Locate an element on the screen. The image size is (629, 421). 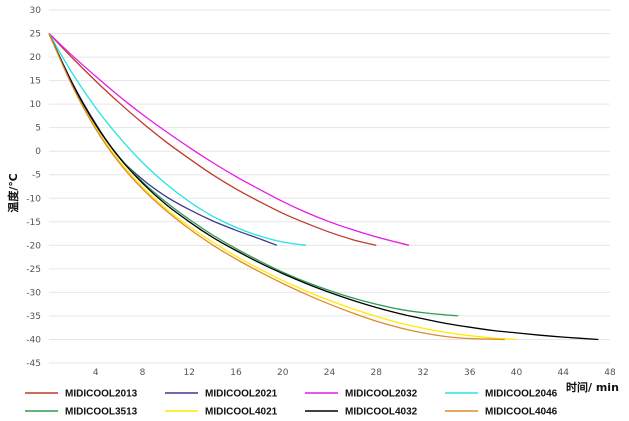
x-axis-ticks: 4 8 12 16 20 24 28 32 36 40 44 48 is located at coordinates (354, 373).